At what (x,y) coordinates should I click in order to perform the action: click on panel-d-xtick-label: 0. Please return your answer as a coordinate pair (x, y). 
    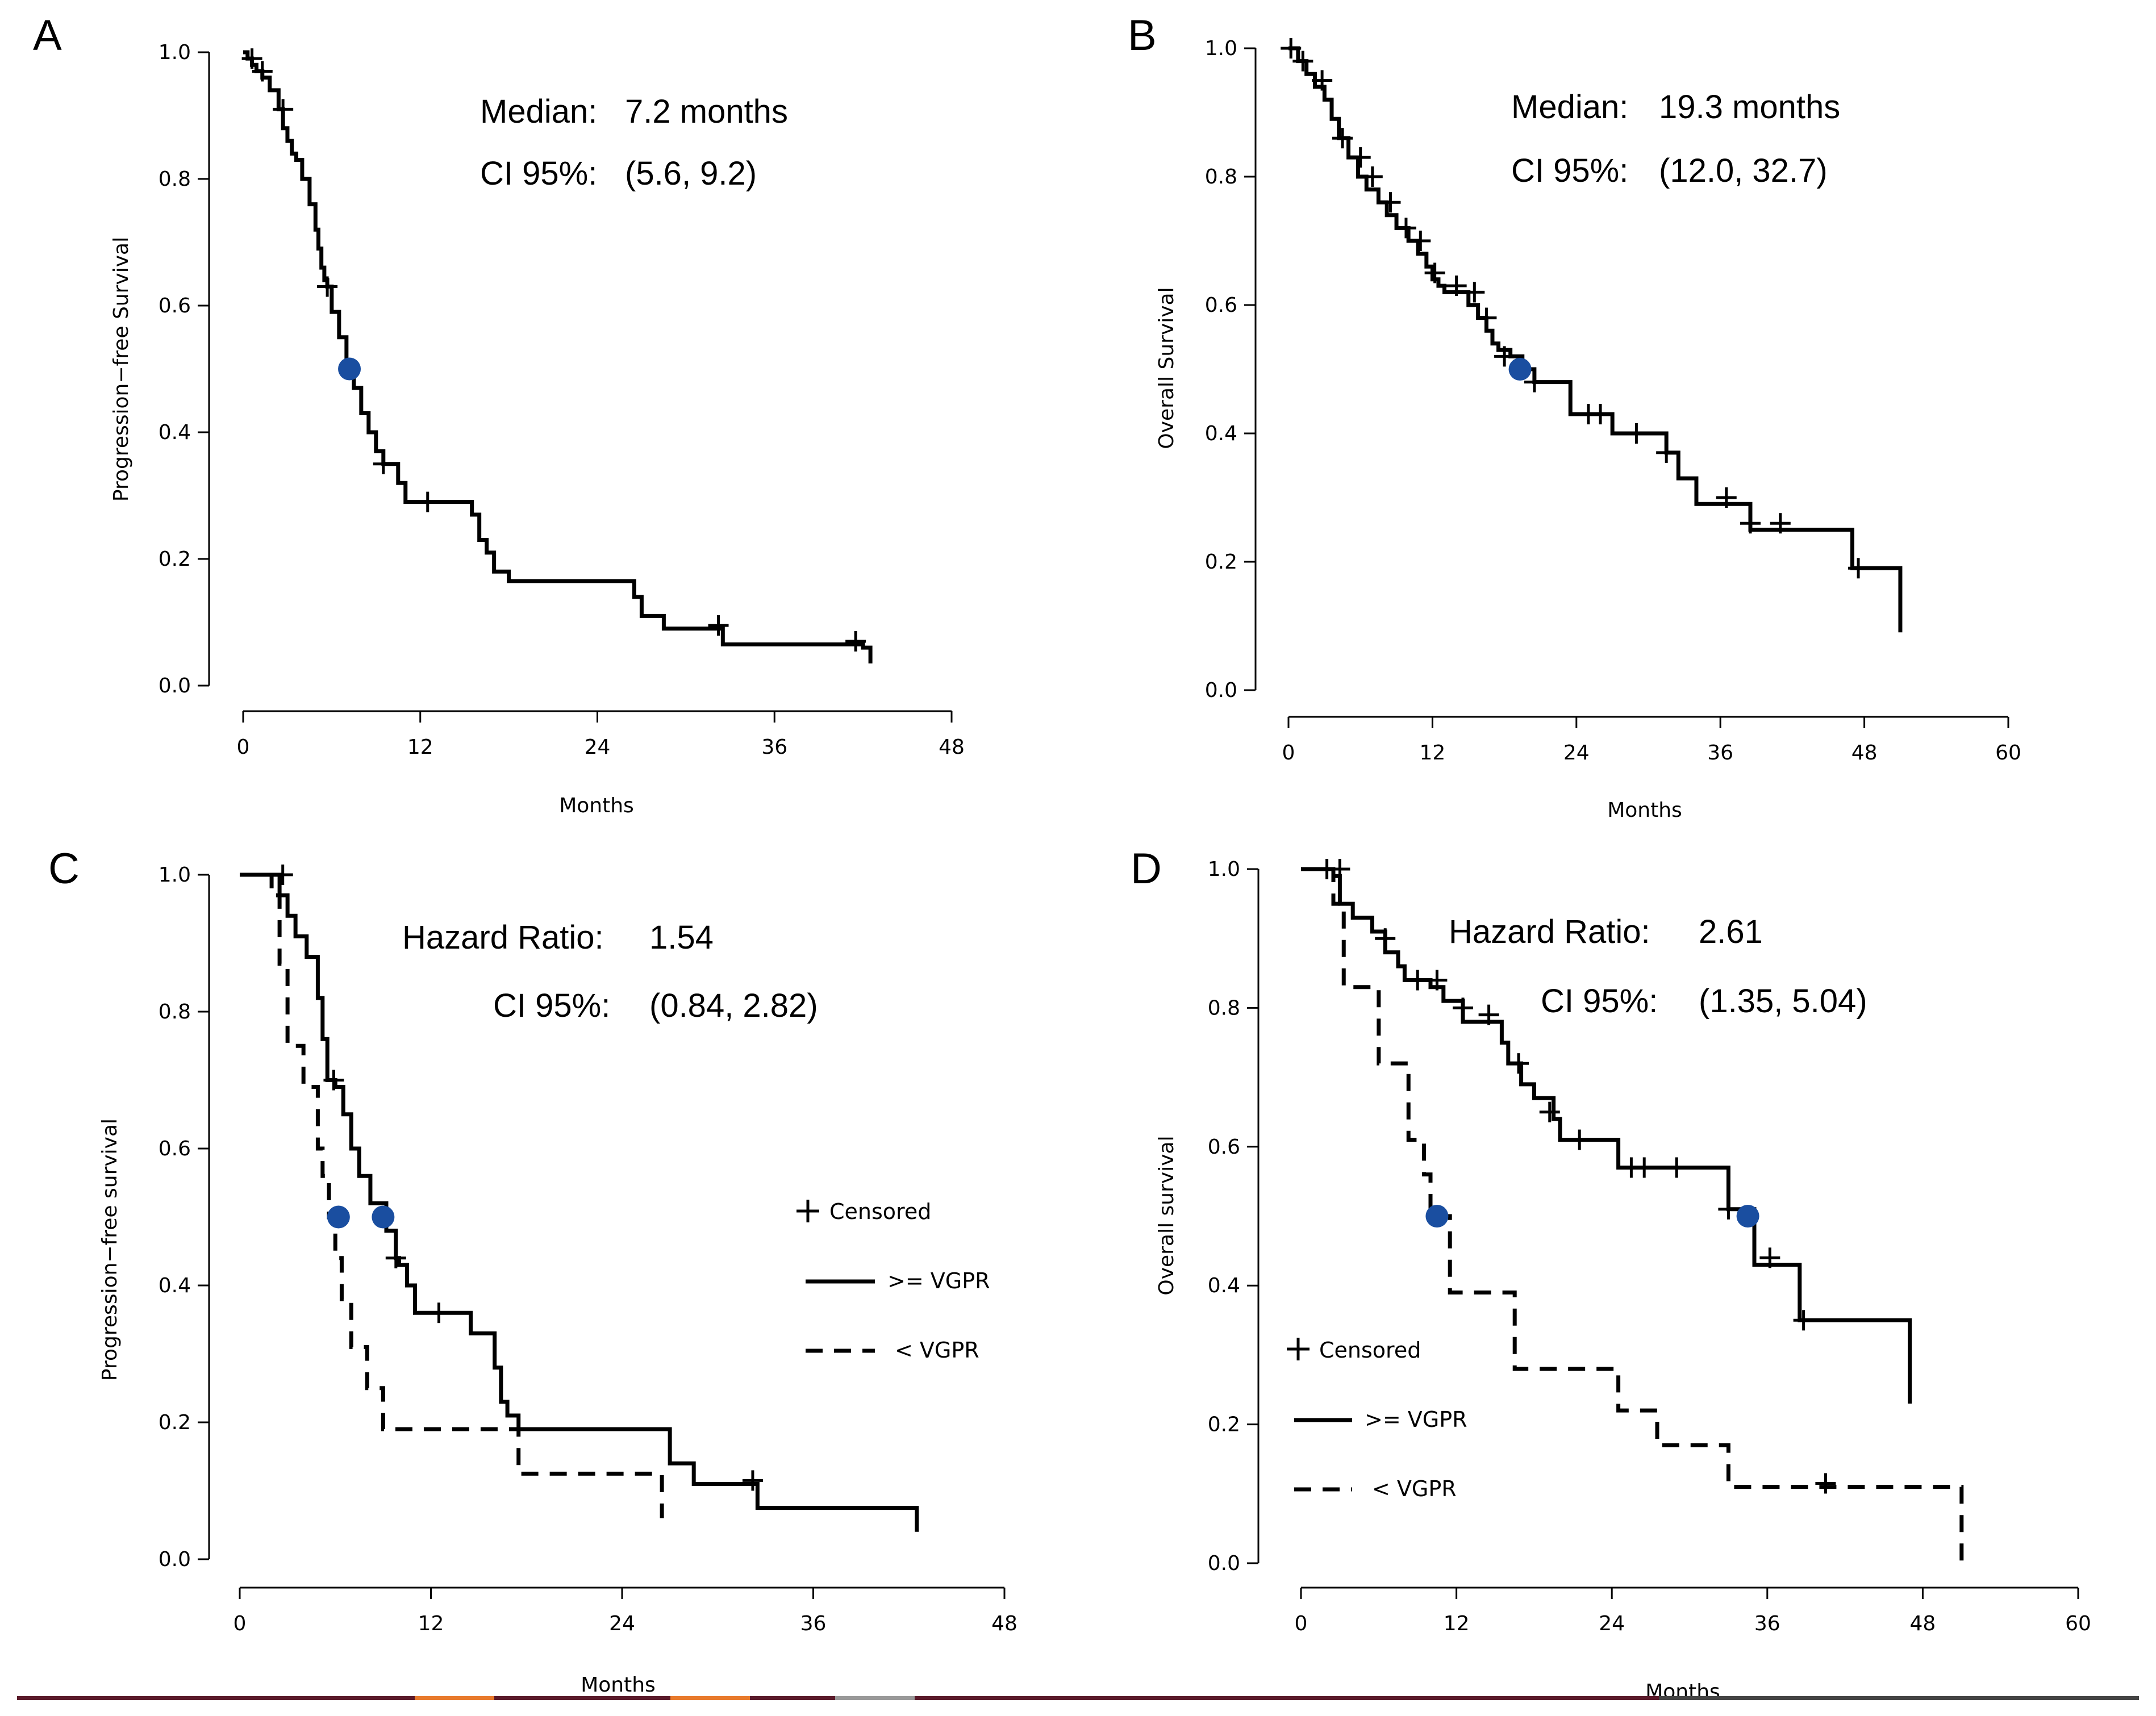
    Looking at the image, I should click on (1301, 1623).